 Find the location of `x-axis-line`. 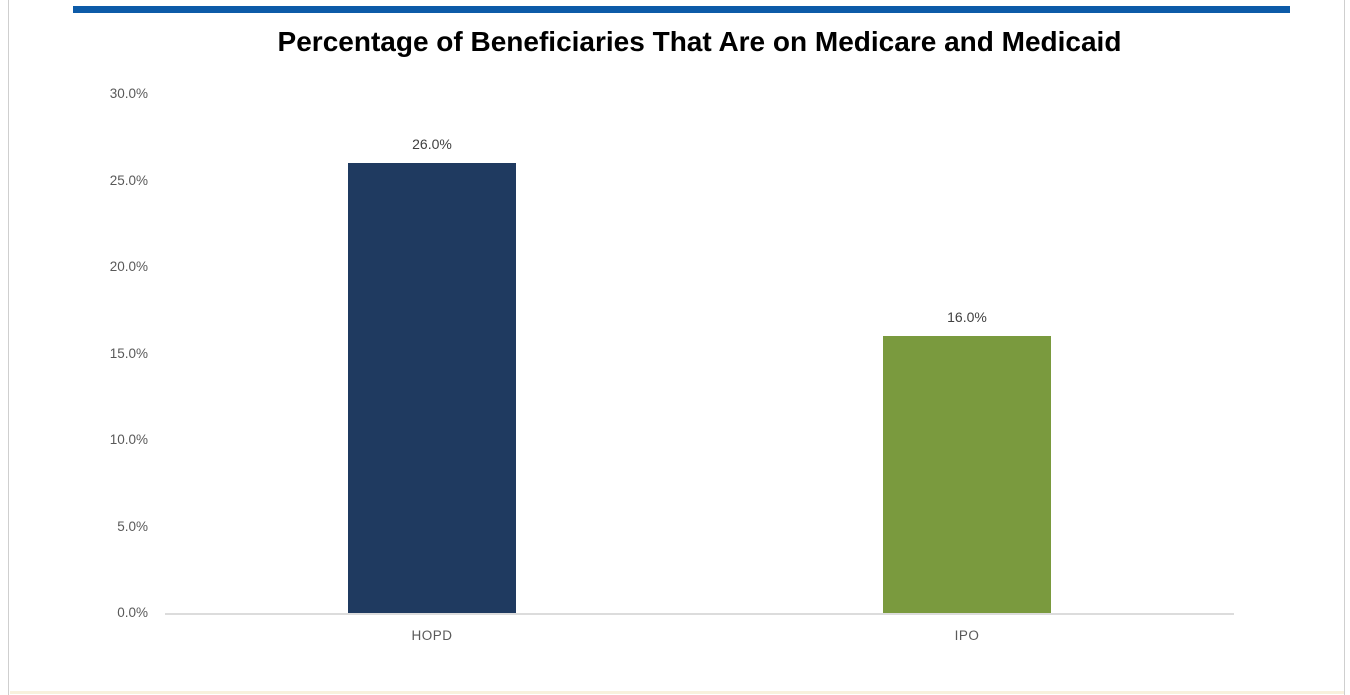

x-axis-line is located at coordinates (699, 614).